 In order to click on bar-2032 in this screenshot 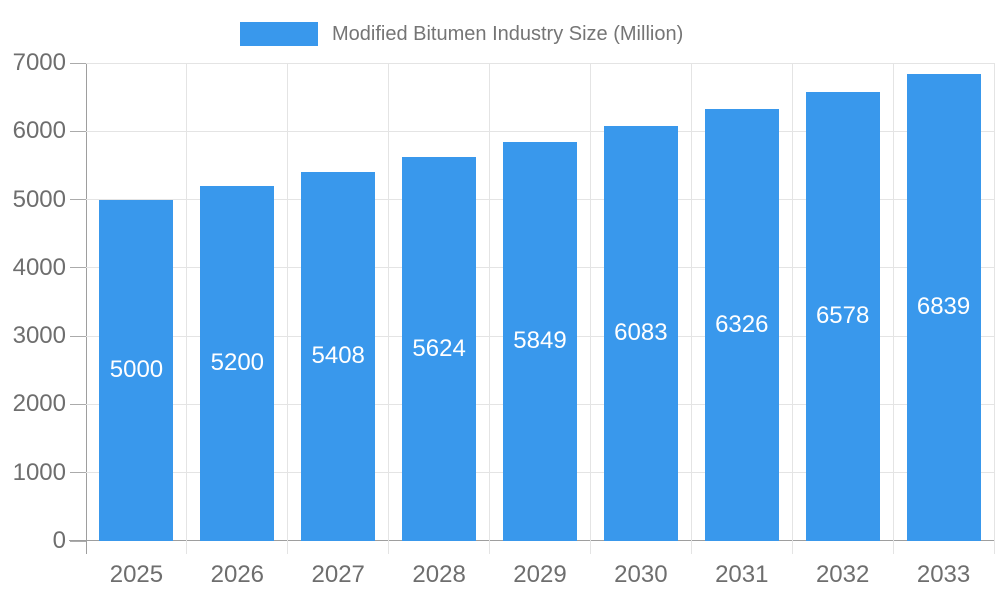, I will do `click(842, 316)`.